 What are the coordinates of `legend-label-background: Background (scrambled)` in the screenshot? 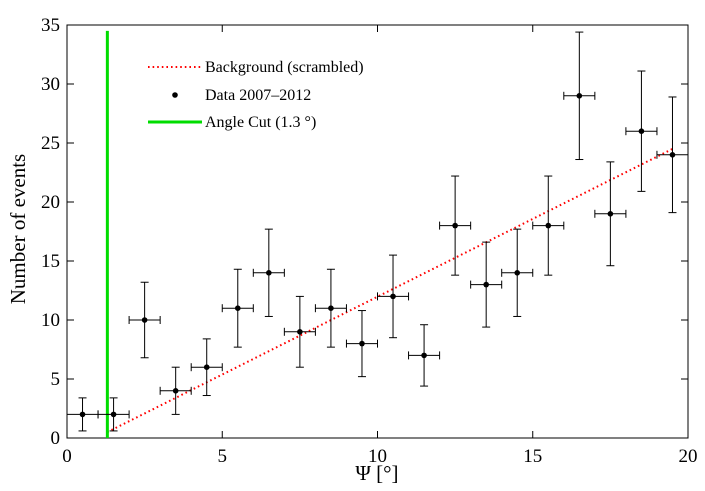 It's located at (284, 67).